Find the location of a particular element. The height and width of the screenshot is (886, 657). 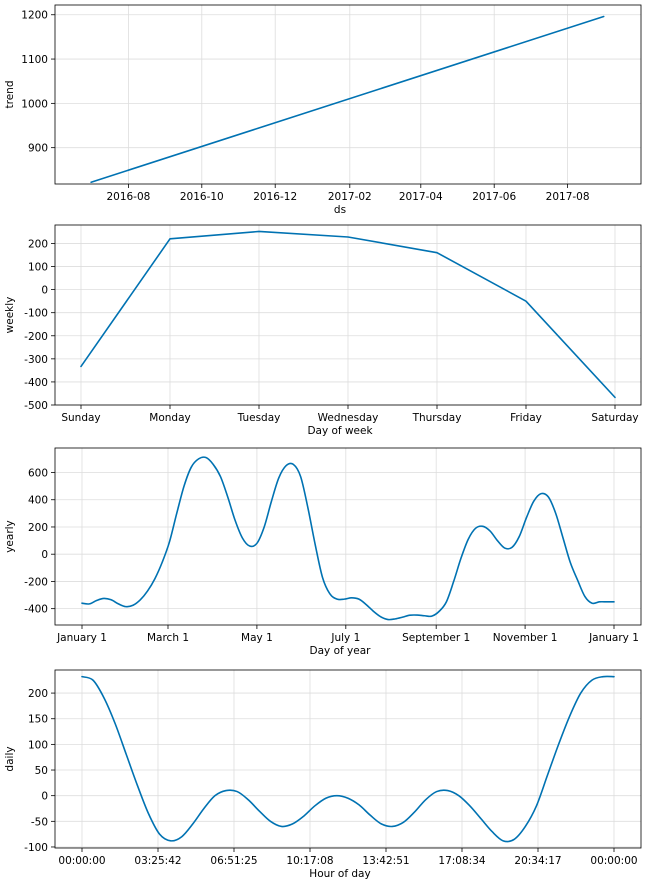

y-tick-label: 150 is located at coordinates (38, 720).